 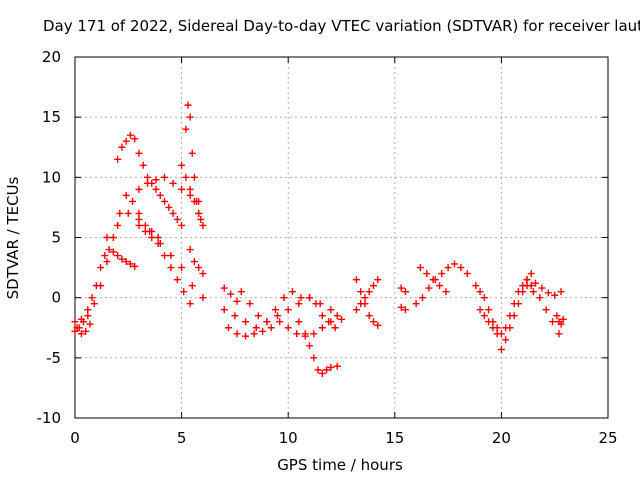 What do you see at coordinates (288, 438) in the screenshot?
I see `x-tick-label: 10` at bounding box center [288, 438].